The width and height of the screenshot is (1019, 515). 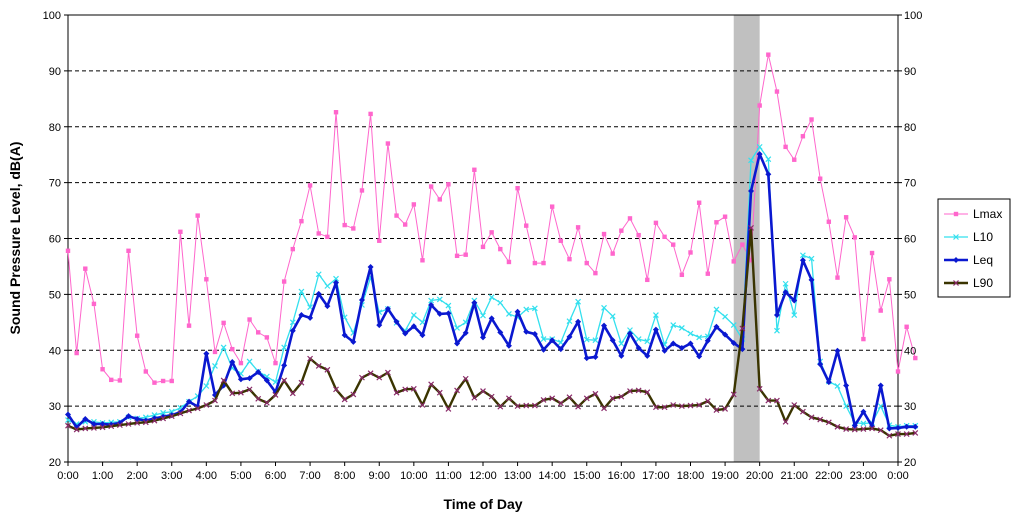 I want to click on y-axis-left-ticks: 20 30 40 50 60 70 80 90 100, so click(x=55, y=239).